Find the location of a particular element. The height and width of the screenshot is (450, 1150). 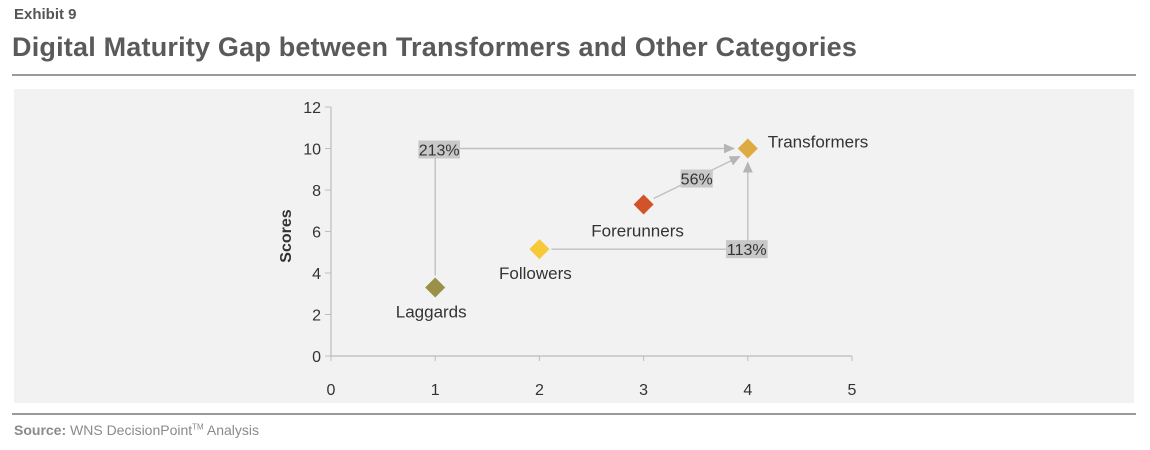

y-tick-label: 6 is located at coordinates (316, 233).